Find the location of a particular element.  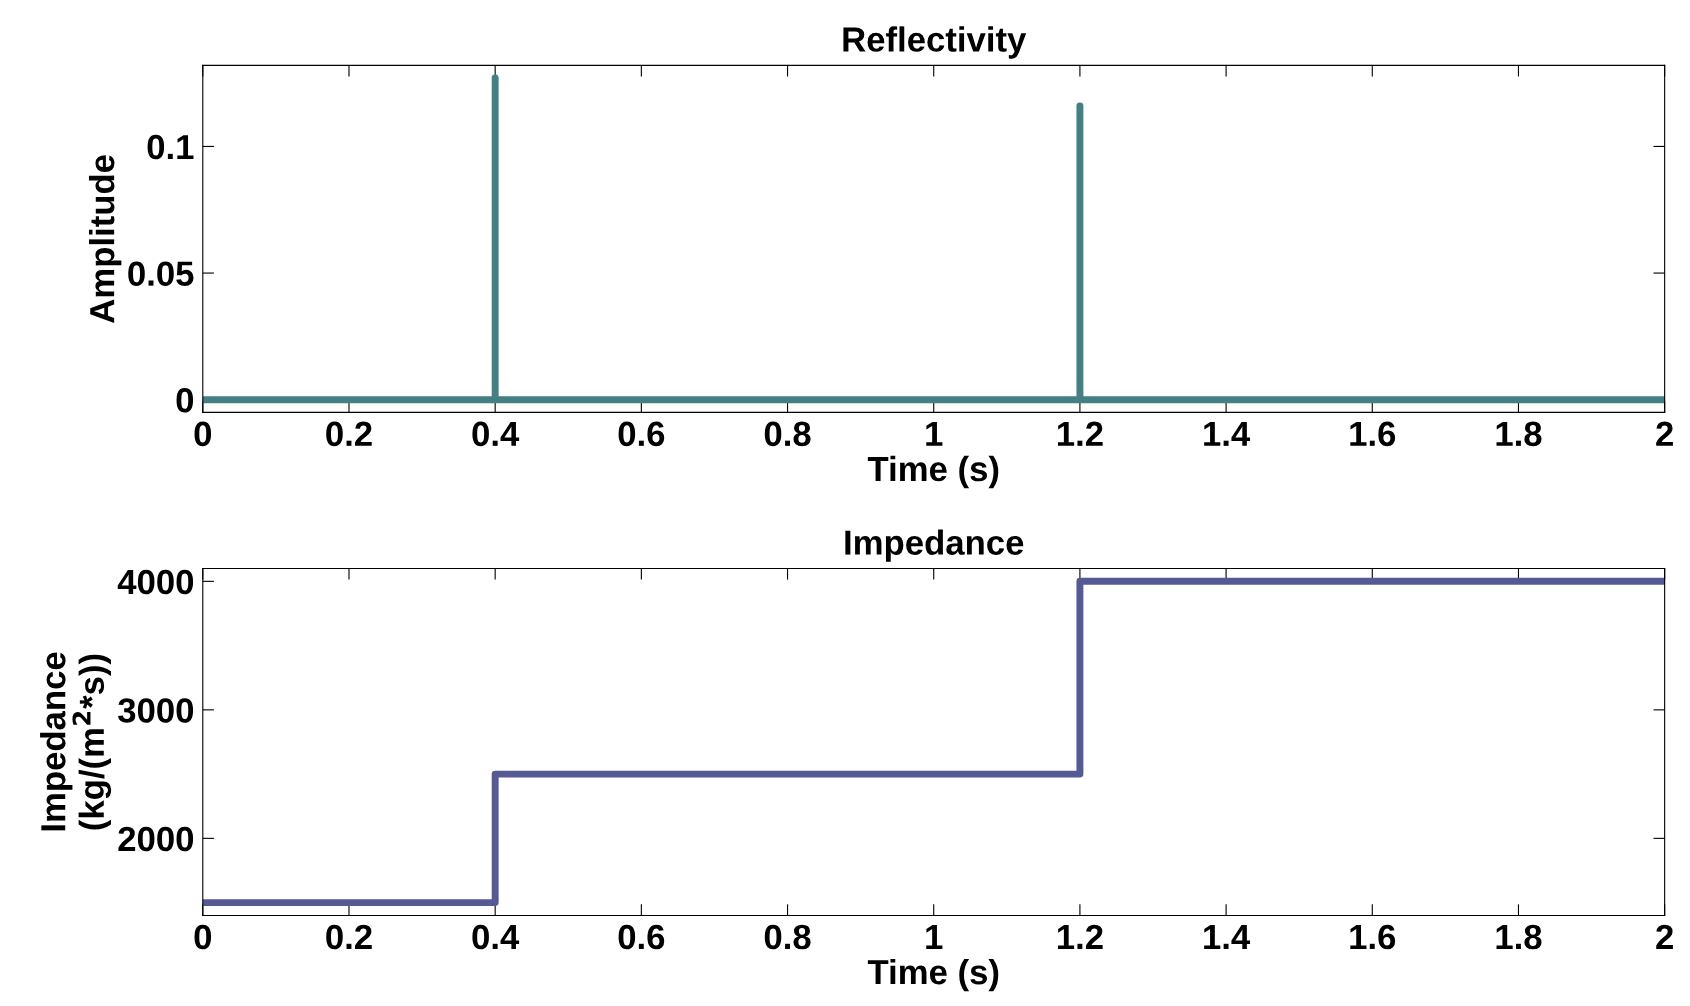

chart-title: Reflectivity is located at coordinates (935, 42).